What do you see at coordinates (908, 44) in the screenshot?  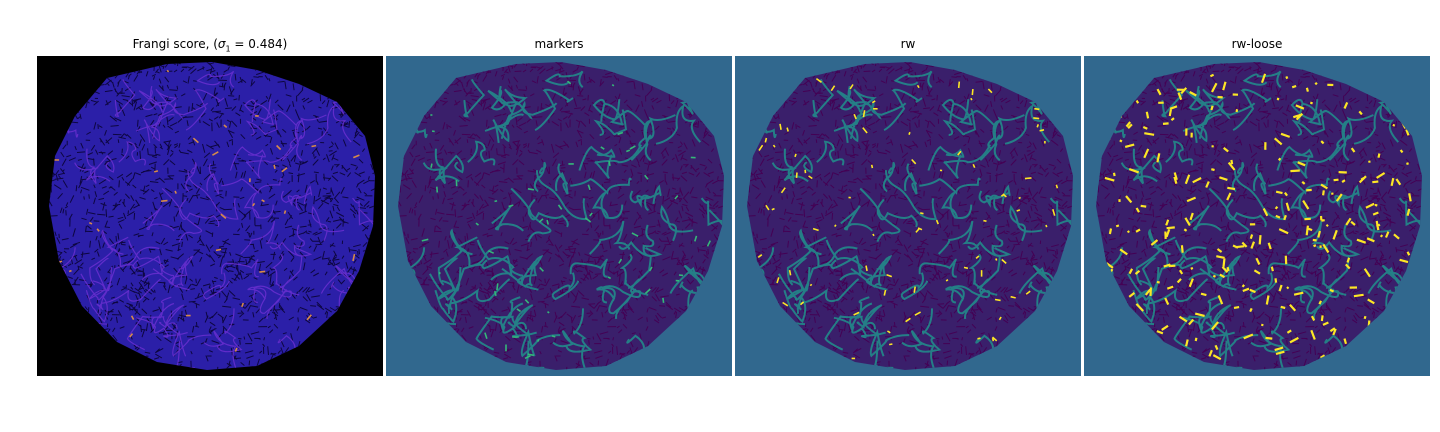 I see `rw-panel-title: rw` at bounding box center [908, 44].